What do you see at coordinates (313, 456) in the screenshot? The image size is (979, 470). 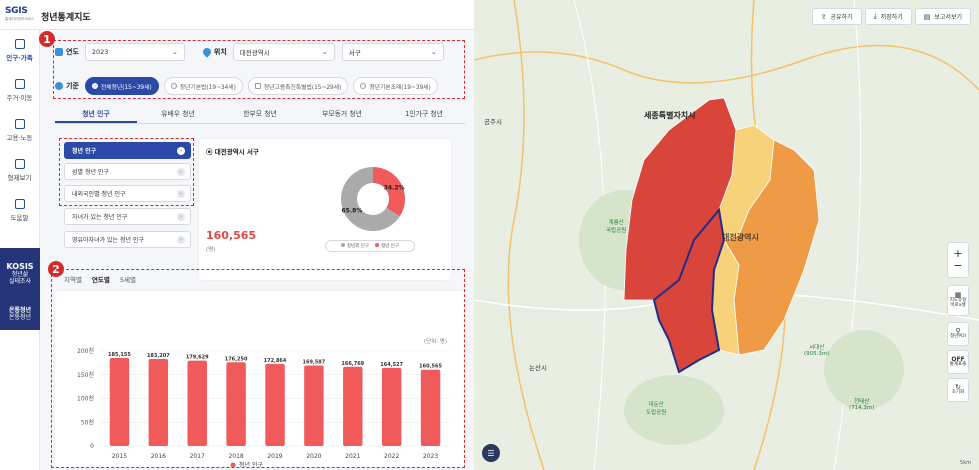 I see `x-tick-label: 2020` at bounding box center [313, 456].